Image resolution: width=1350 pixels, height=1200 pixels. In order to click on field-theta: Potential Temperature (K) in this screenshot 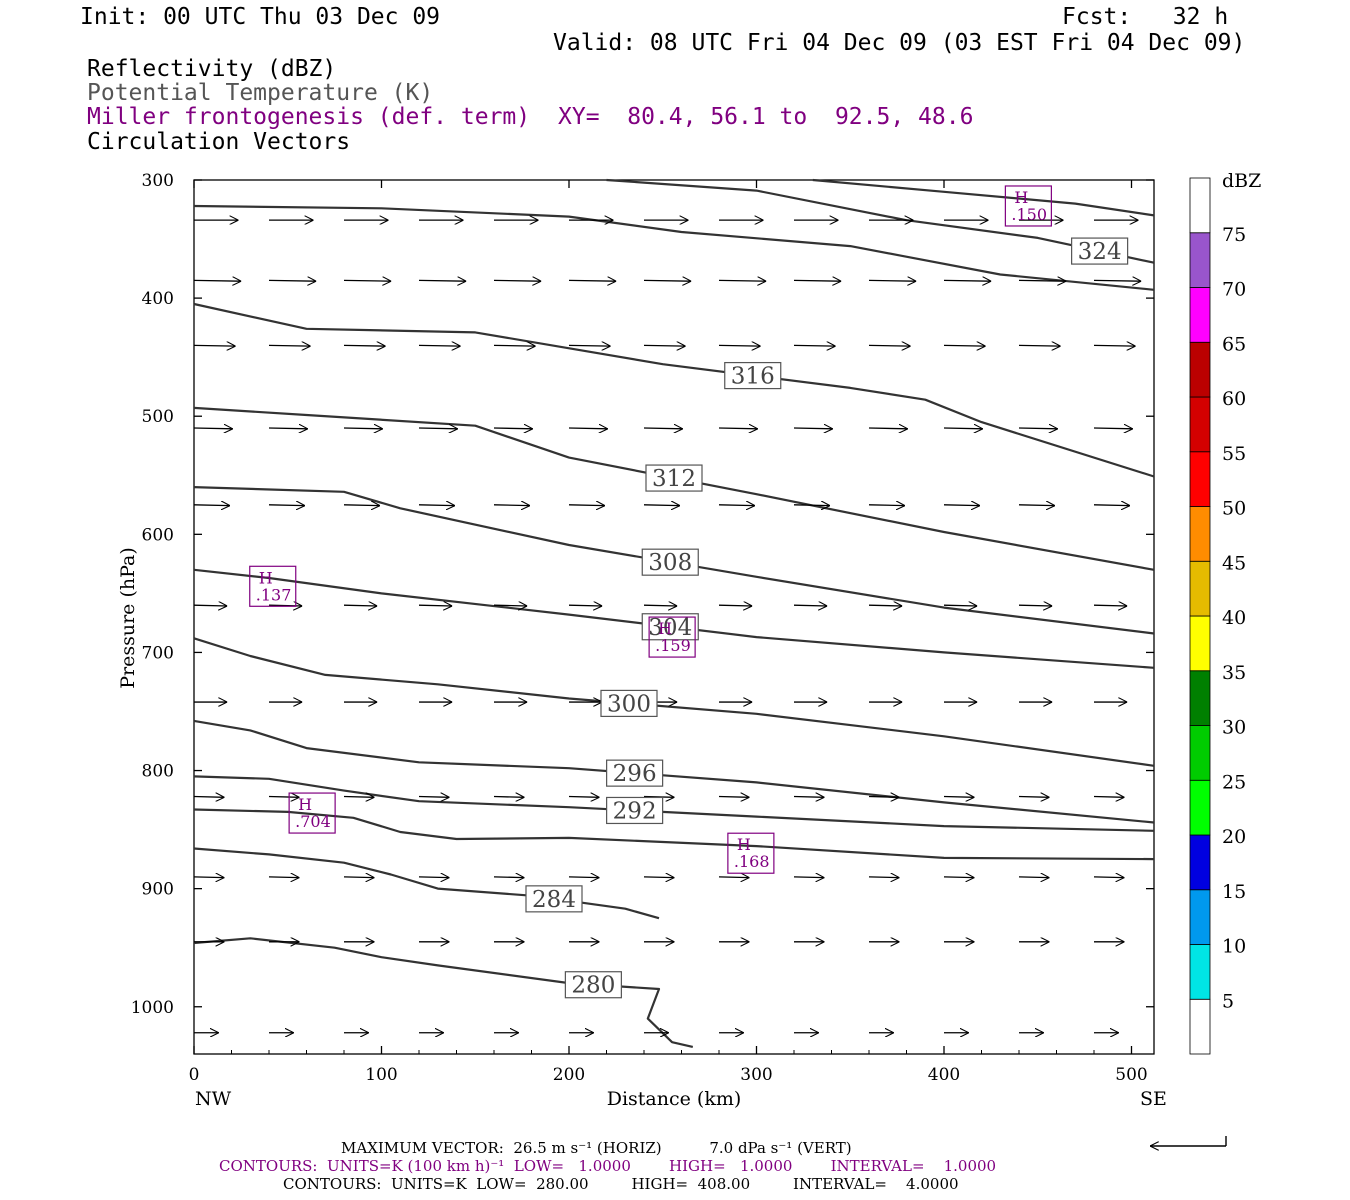, I will do `click(260, 93)`.